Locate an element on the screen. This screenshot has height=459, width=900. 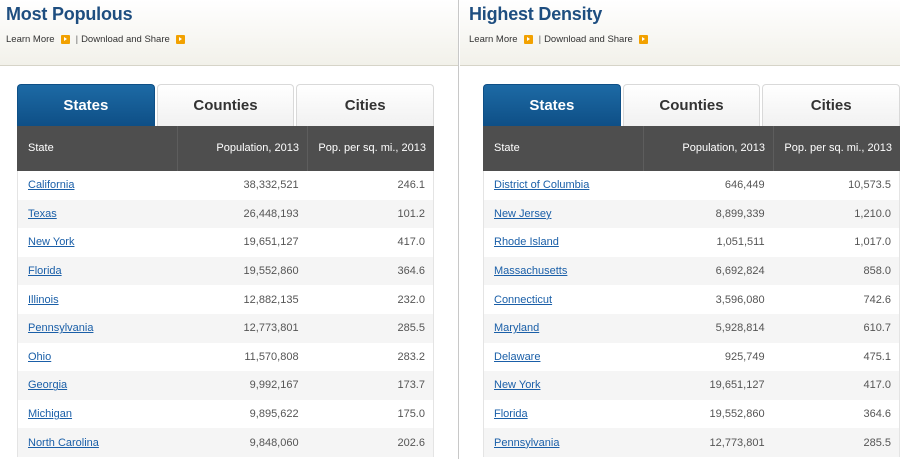
table-row: New Jersey 8,899,339 1,210.0 is located at coordinates (691, 214).